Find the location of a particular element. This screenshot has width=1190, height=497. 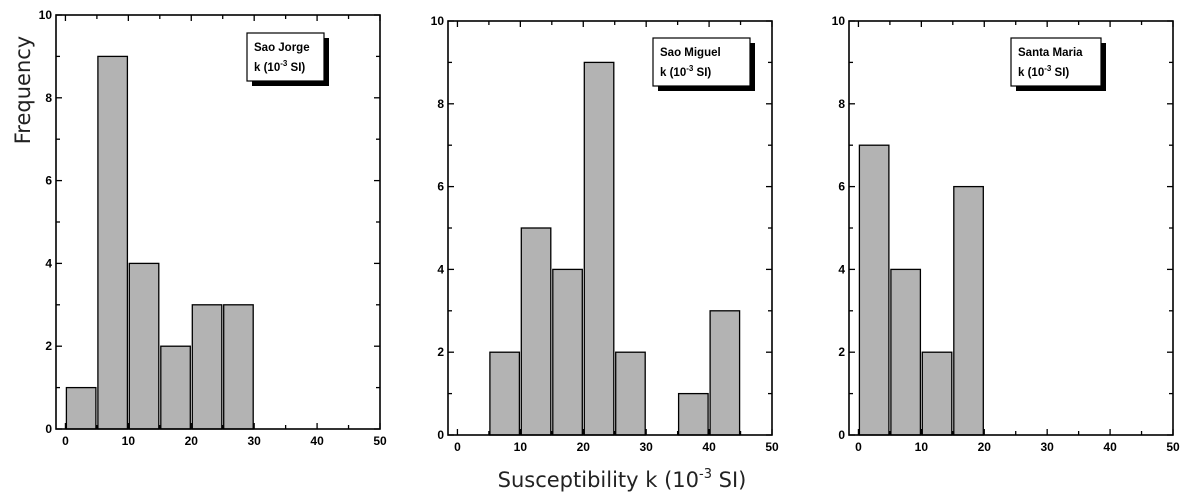

y-axis-label: Frequency is located at coordinates (23, 90).